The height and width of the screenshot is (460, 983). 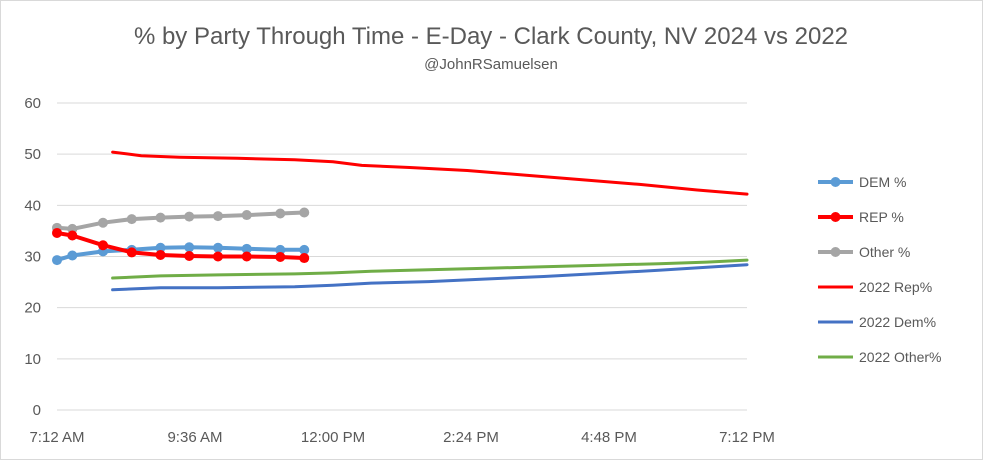 I want to click on series-line-other, so click(x=181, y=220).